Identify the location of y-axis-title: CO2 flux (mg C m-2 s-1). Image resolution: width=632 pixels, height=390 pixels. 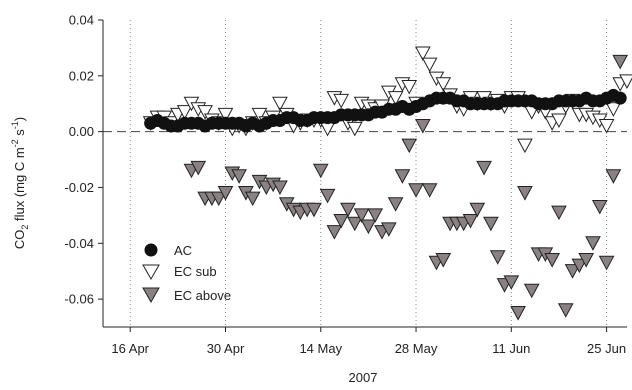
(20, 183).